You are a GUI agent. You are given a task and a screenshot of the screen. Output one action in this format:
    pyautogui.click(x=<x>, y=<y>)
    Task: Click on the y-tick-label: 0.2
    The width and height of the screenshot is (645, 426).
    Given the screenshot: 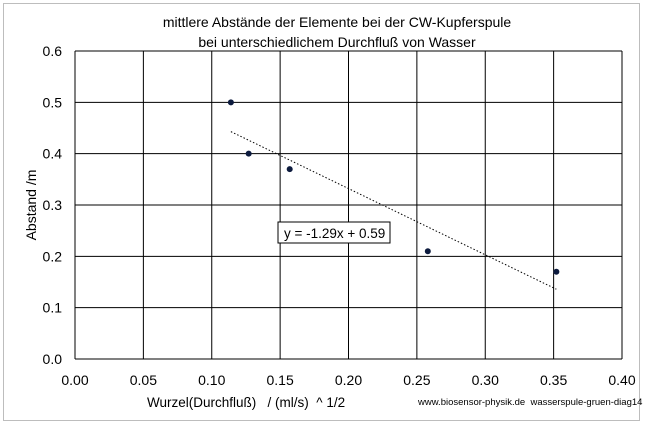 What is the action you would take?
    pyautogui.click(x=53, y=256)
    